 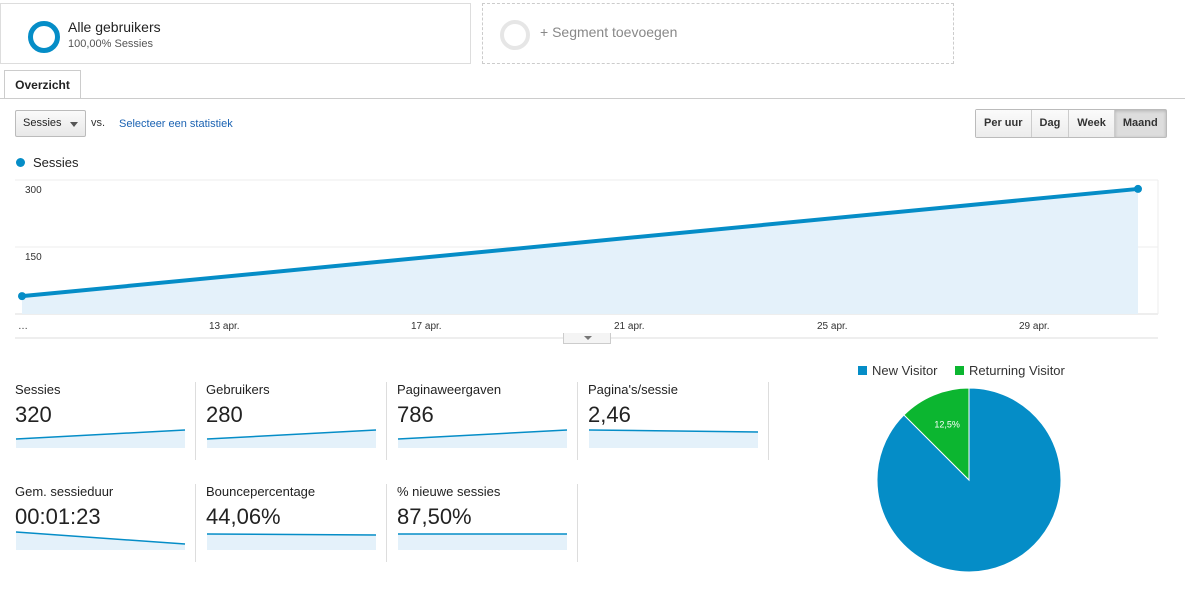 What do you see at coordinates (1017, 370) in the screenshot?
I see `pie-legend-label-returning: Returning Visitor` at bounding box center [1017, 370].